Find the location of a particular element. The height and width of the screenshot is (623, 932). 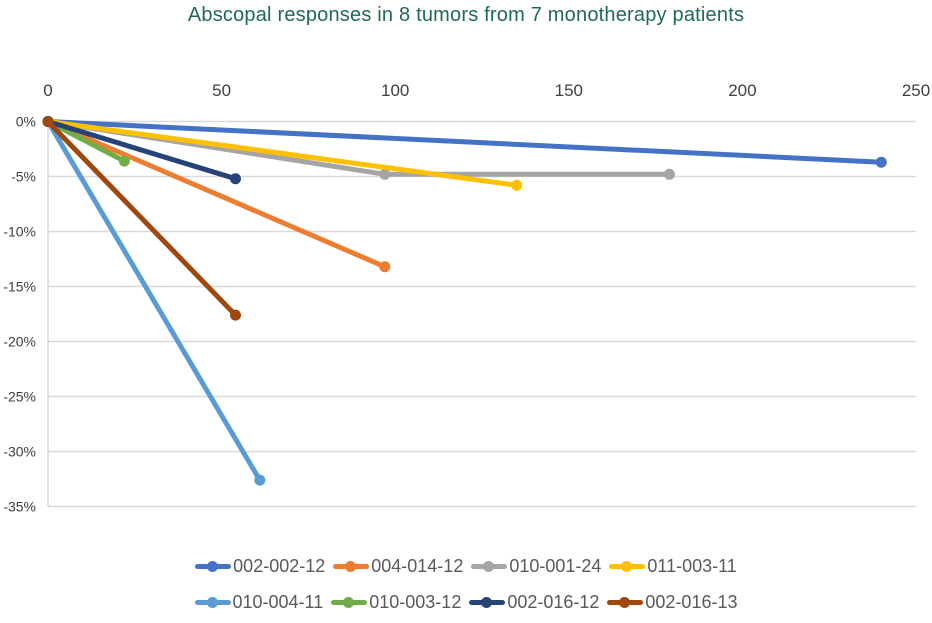

x-axis-tick-label: 100 is located at coordinates (395, 90).